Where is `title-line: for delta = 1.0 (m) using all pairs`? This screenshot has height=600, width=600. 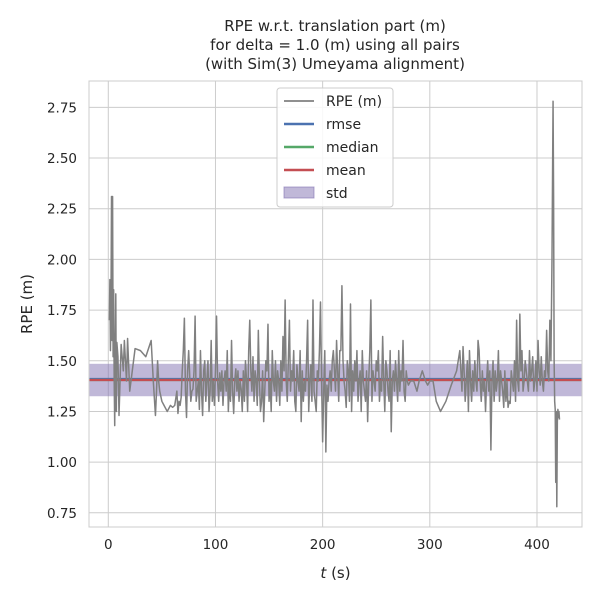 title-line: for delta = 1.0 (m) using all pairs is located at coordinates (335, 45).